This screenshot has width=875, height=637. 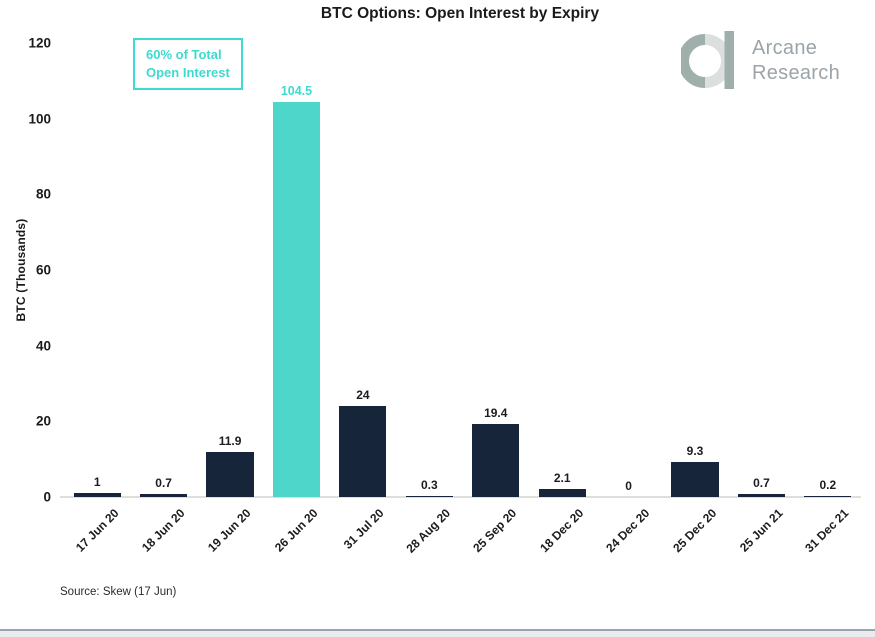 What do you see at coordinates (364, 529) in the screenshot?
I see `x-tick-label: 31 Jul 20` at bounding box center [364, 529].